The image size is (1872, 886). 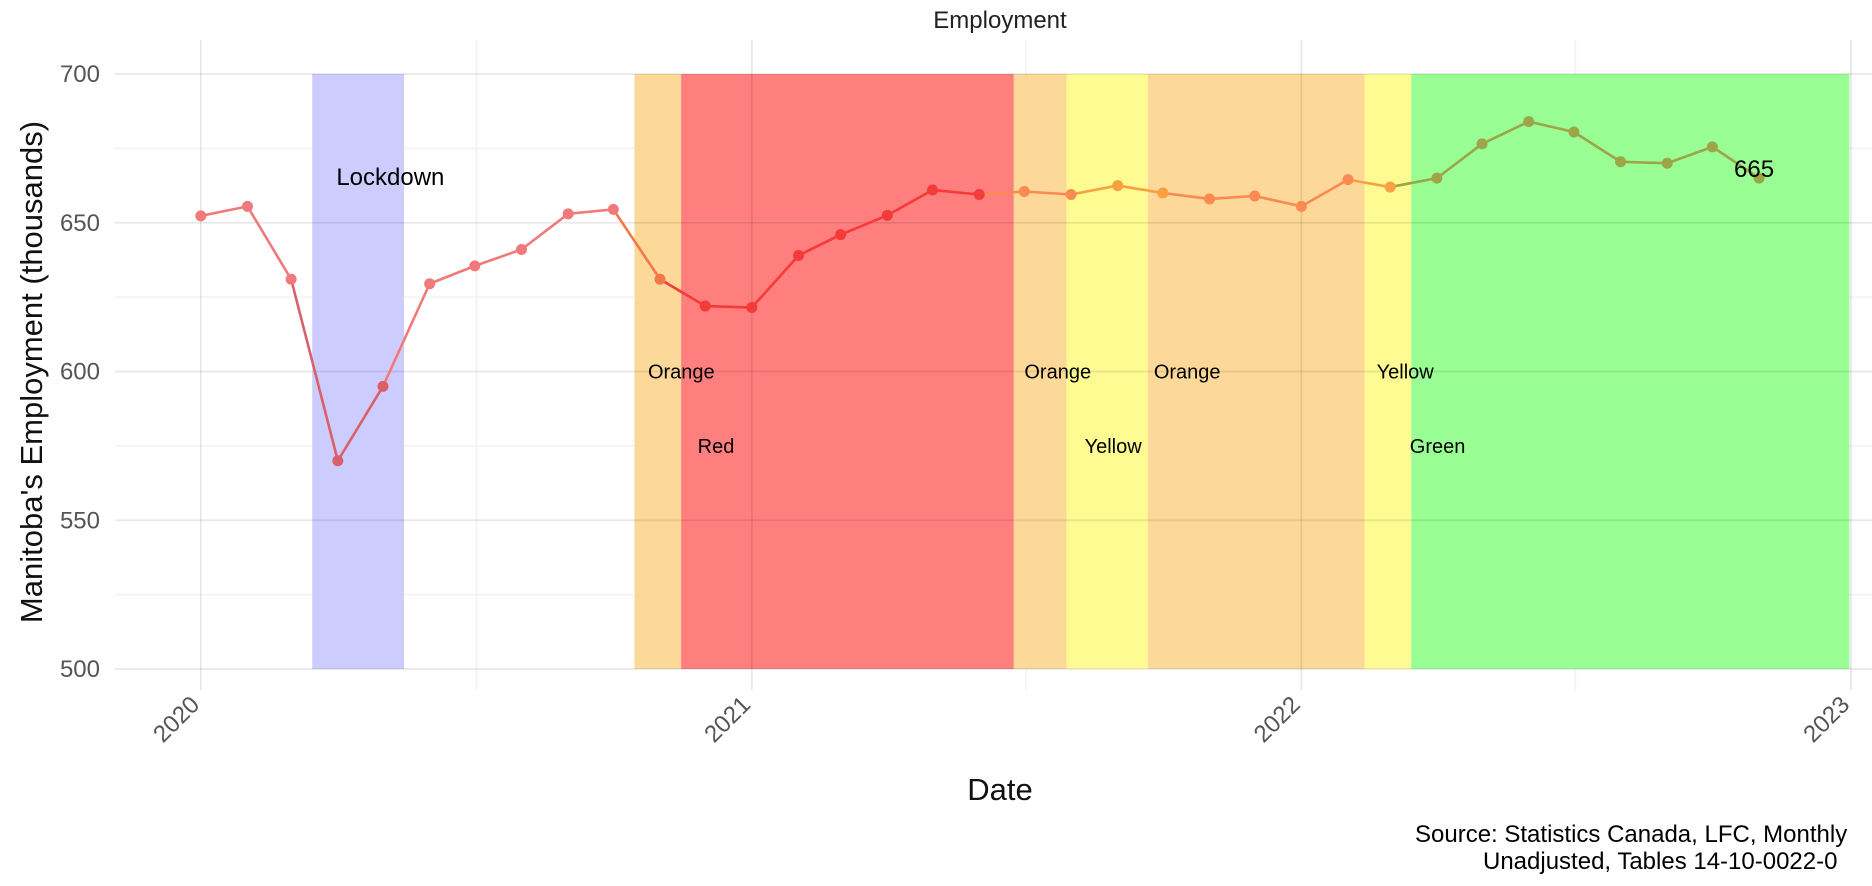 I want to click on y-axis: 500 550 600 650 700, so click(x=80, y=372).